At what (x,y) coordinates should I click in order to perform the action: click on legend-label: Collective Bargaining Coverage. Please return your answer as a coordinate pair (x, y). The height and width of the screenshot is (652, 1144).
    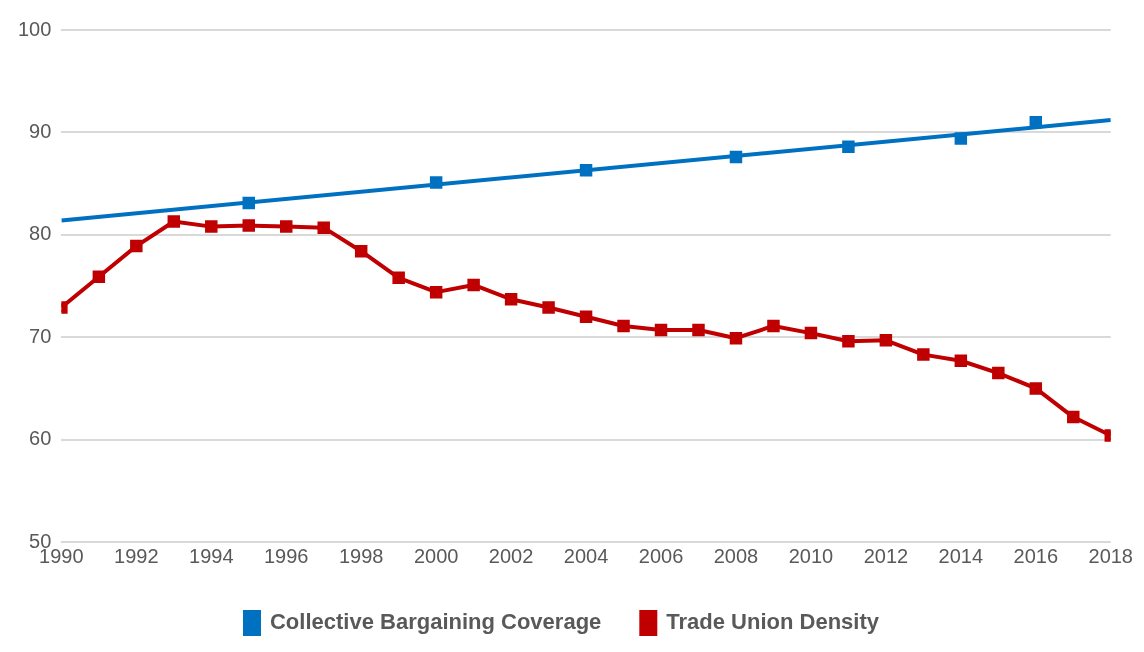
    Looking at the image, I should click on (435, 622).